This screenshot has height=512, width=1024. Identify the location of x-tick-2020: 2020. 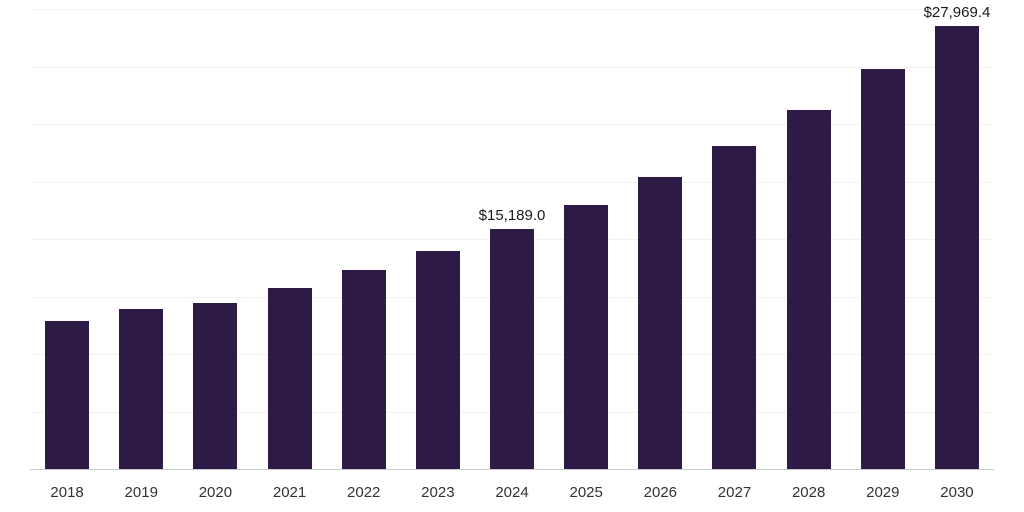
(215, 492).